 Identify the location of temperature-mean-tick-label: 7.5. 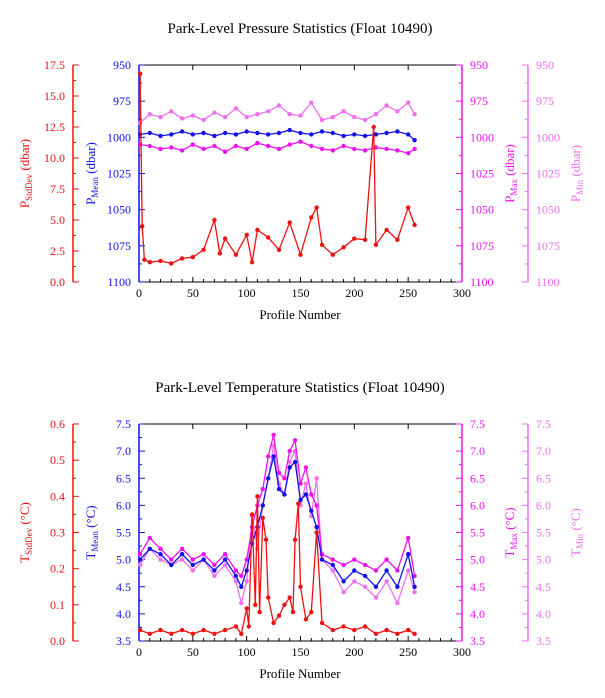
(123, 424).